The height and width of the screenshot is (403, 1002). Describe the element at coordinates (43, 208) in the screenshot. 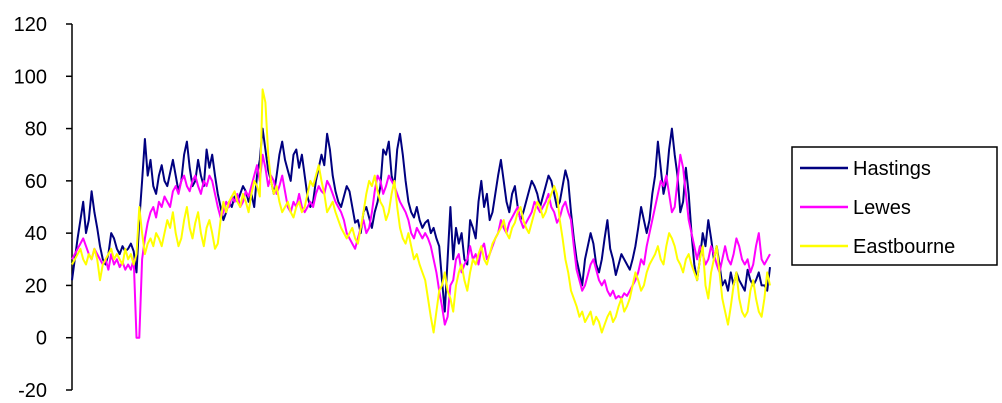

I see `y-axis: -20 0 20 40 60 80 100 120` at that location.